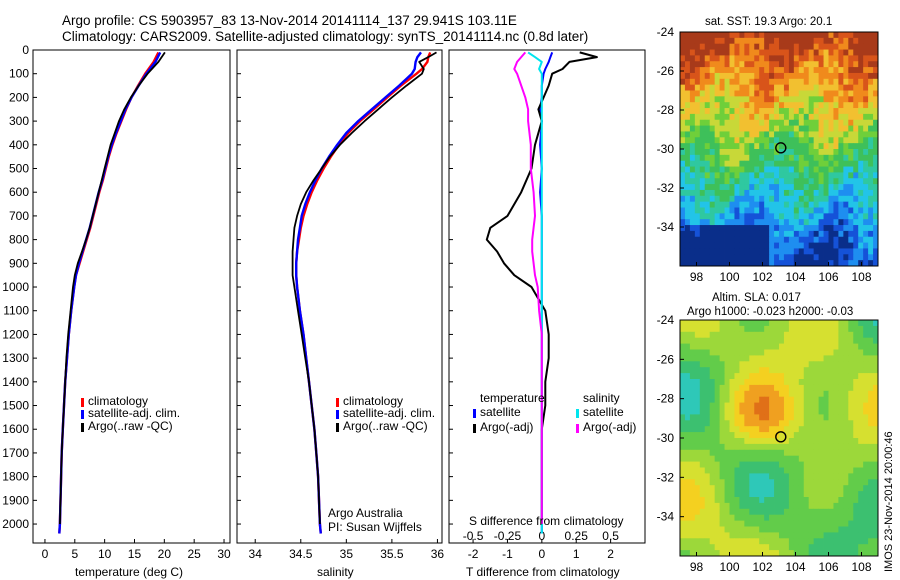 This screenshot has width=900, height=580. I want to click on y-tick-label: 1800, so click(15, 477).